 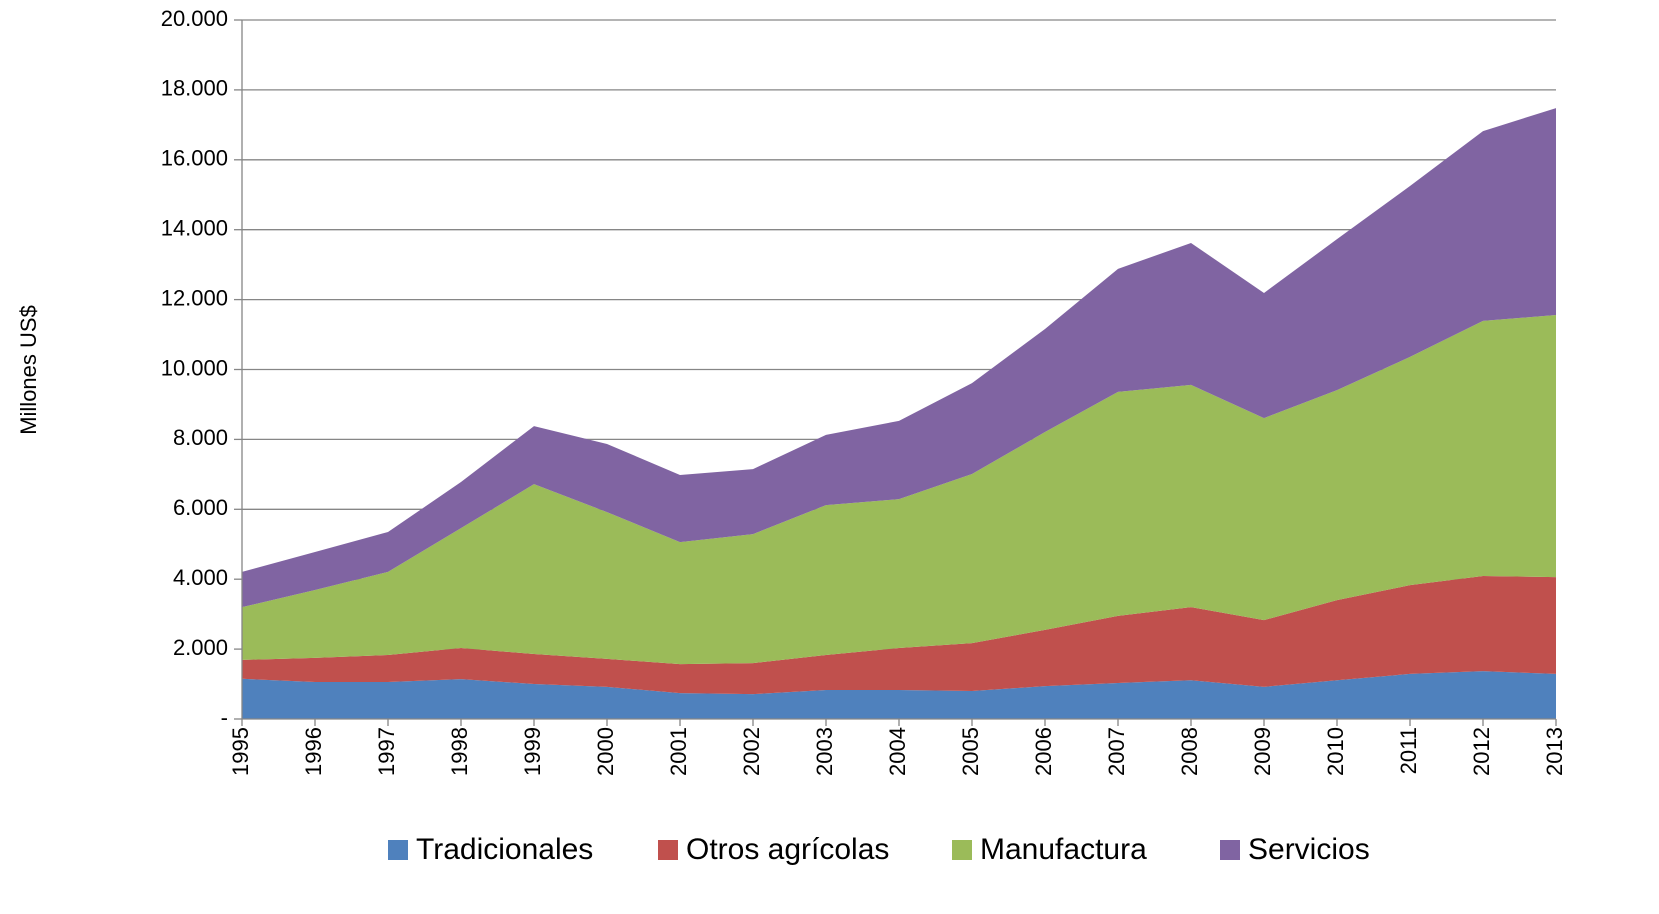 What do you see at coordinates (1043, 751) in the screenshot?
I see `x-tick-label: 2006` at bounding box center [1043, 751].